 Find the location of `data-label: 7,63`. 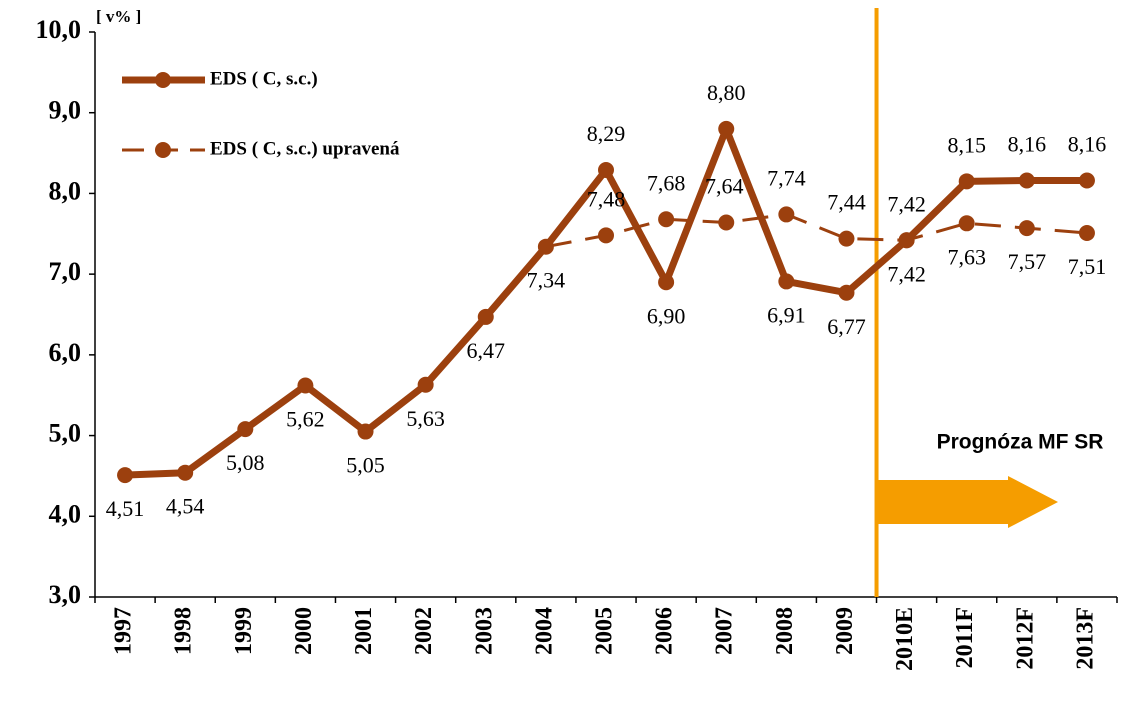

data-label: 7,63 is located at coordinates (966, 256).